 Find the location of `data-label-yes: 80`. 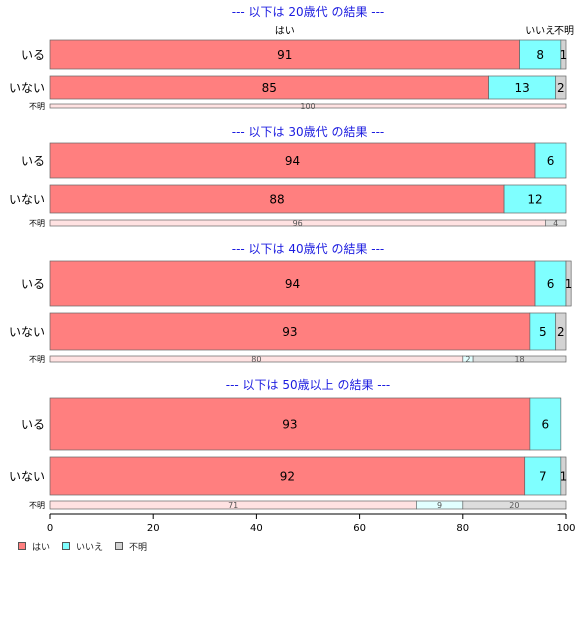

data-label-yes: 80 is located at coordinates (256, 359).